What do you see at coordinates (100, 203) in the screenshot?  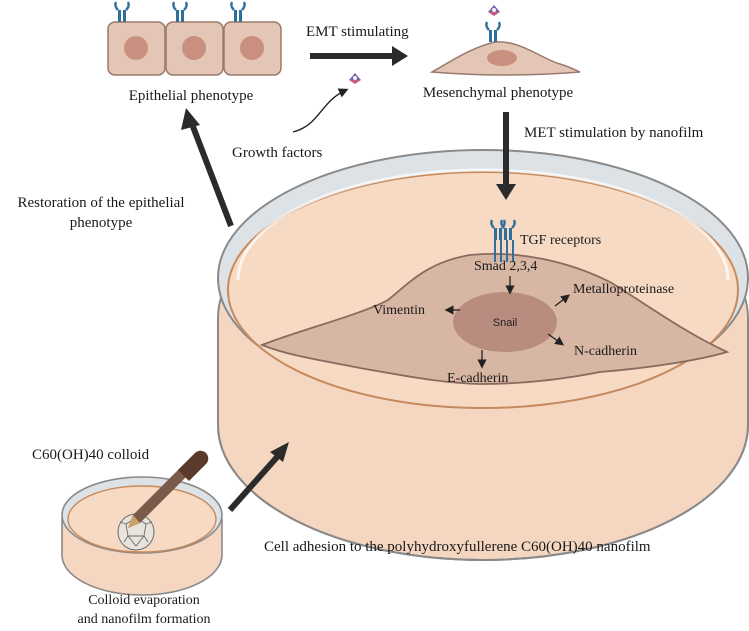 I see `restoration-label-line1: Restoration of the epithelial` at bounding box center [100, 203].